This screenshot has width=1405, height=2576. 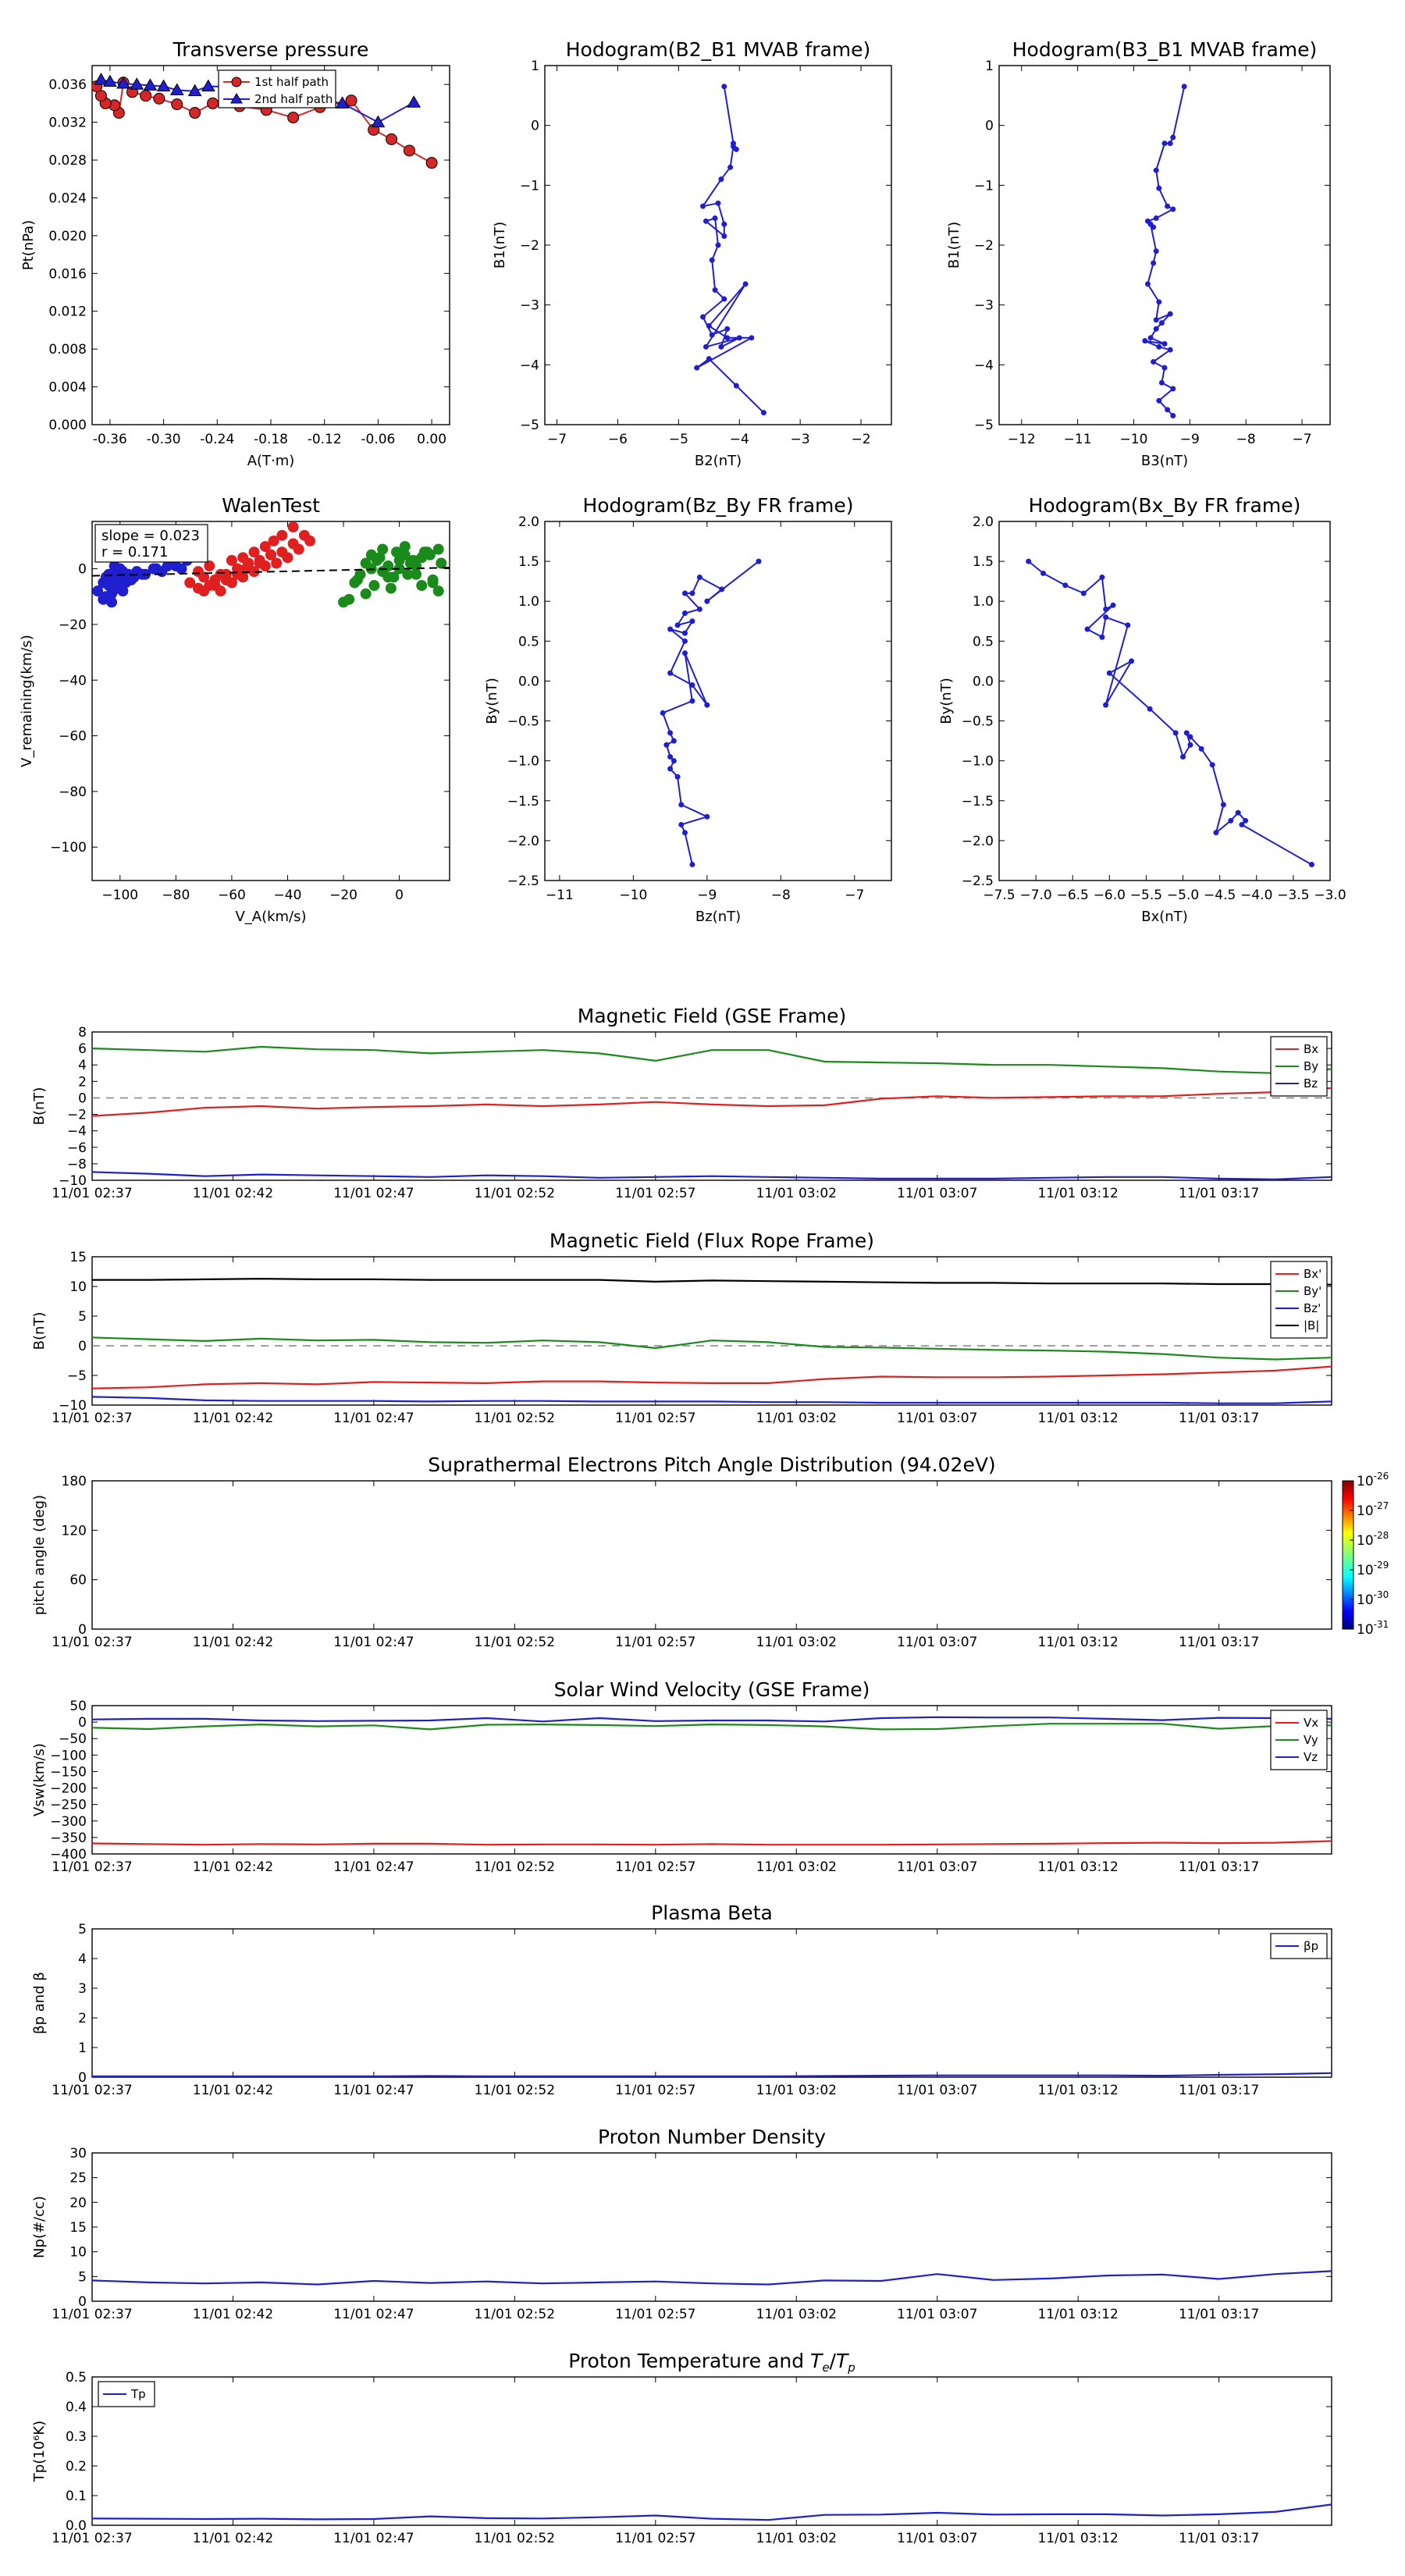 What do you see at coordinates (1164, 917) in the screenshot?
I see `x-axis-label: Bx(nT)` at bounding box center [1164, 917].